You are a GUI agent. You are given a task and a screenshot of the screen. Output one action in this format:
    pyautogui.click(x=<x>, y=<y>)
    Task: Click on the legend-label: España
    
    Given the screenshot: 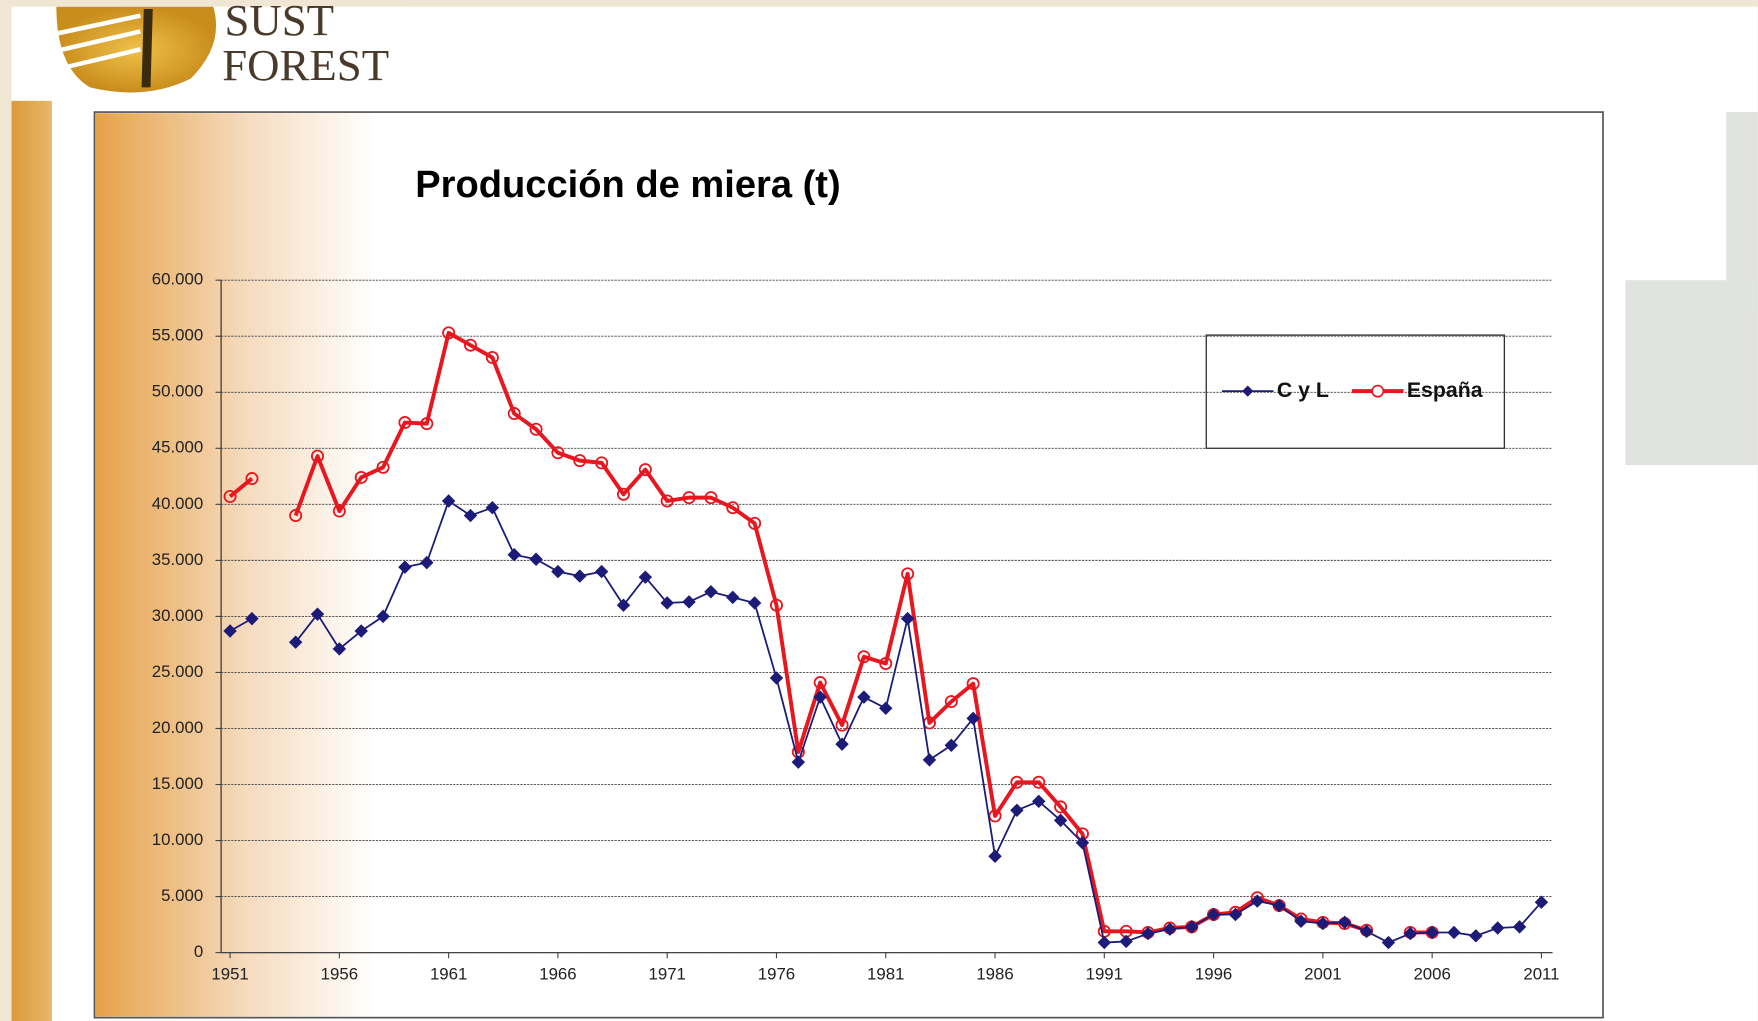 What is the action you would take?
    pyautogui.click(x=1445, y=390)
    